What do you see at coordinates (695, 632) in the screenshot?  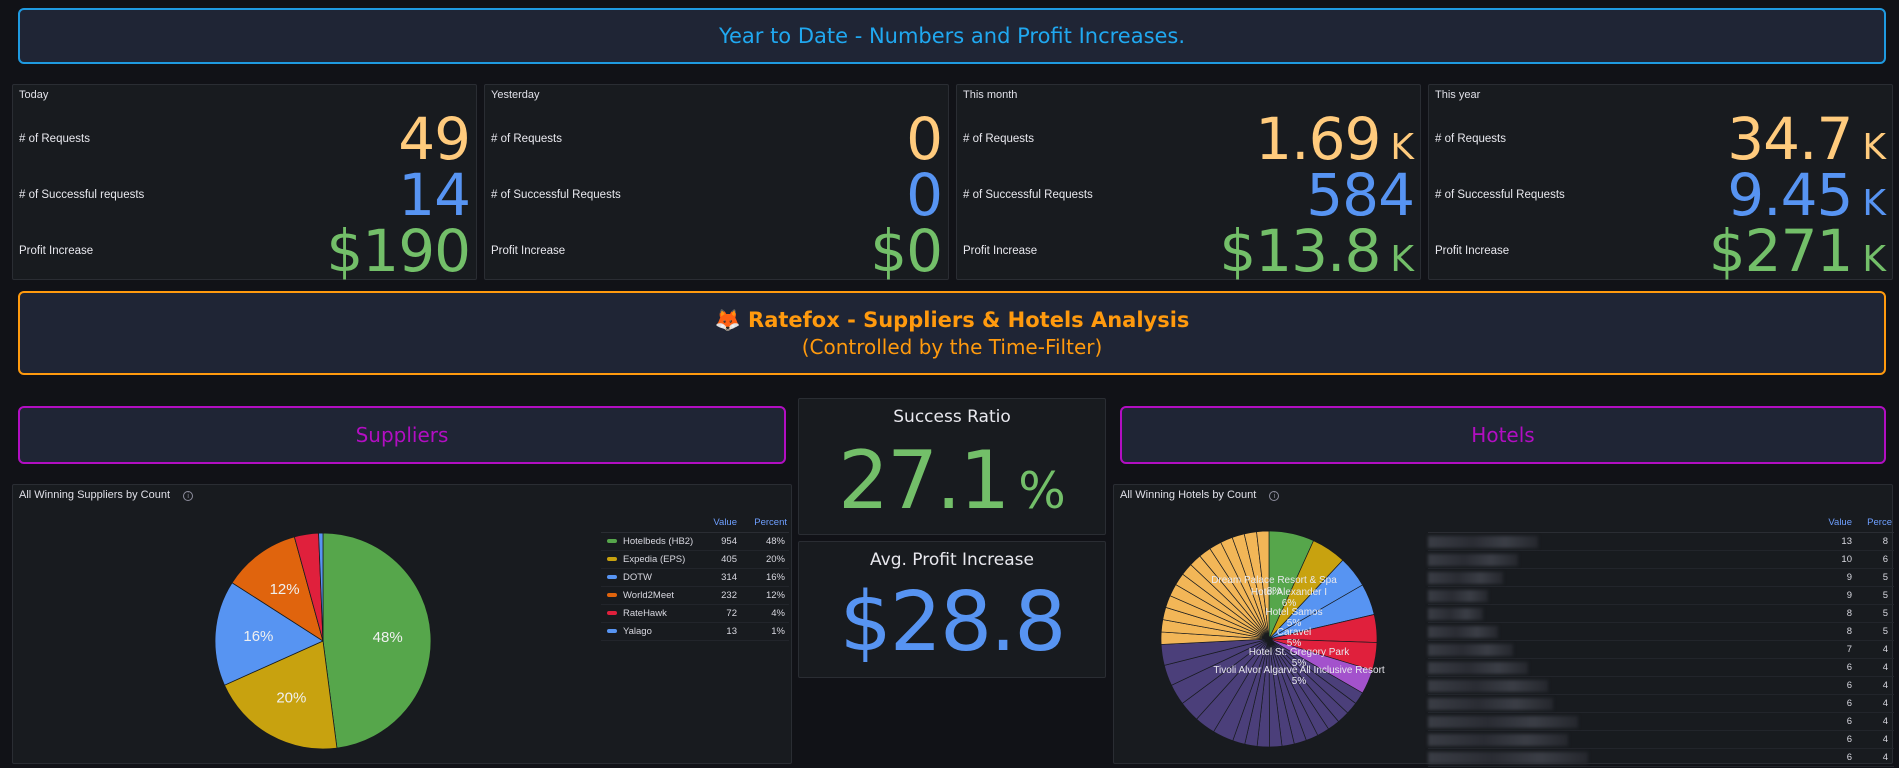 I see `legend-row: Yalago 13 1%` at bounding box center [695, 632].